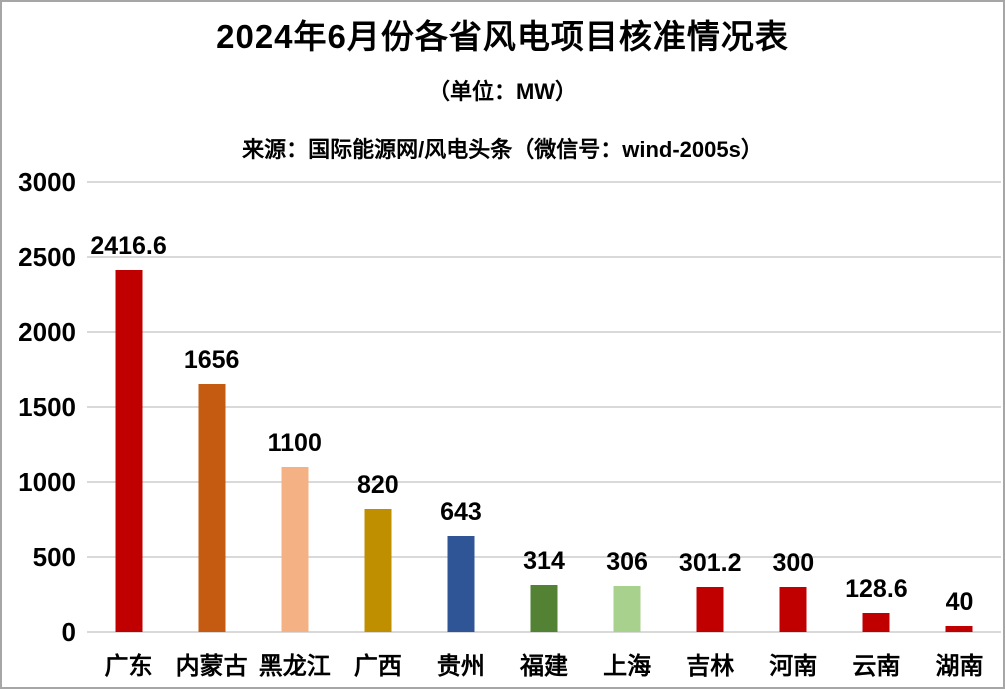 This screenshot has height=689, width=1005. I want to click on bar-吉林, so click(710, 609).